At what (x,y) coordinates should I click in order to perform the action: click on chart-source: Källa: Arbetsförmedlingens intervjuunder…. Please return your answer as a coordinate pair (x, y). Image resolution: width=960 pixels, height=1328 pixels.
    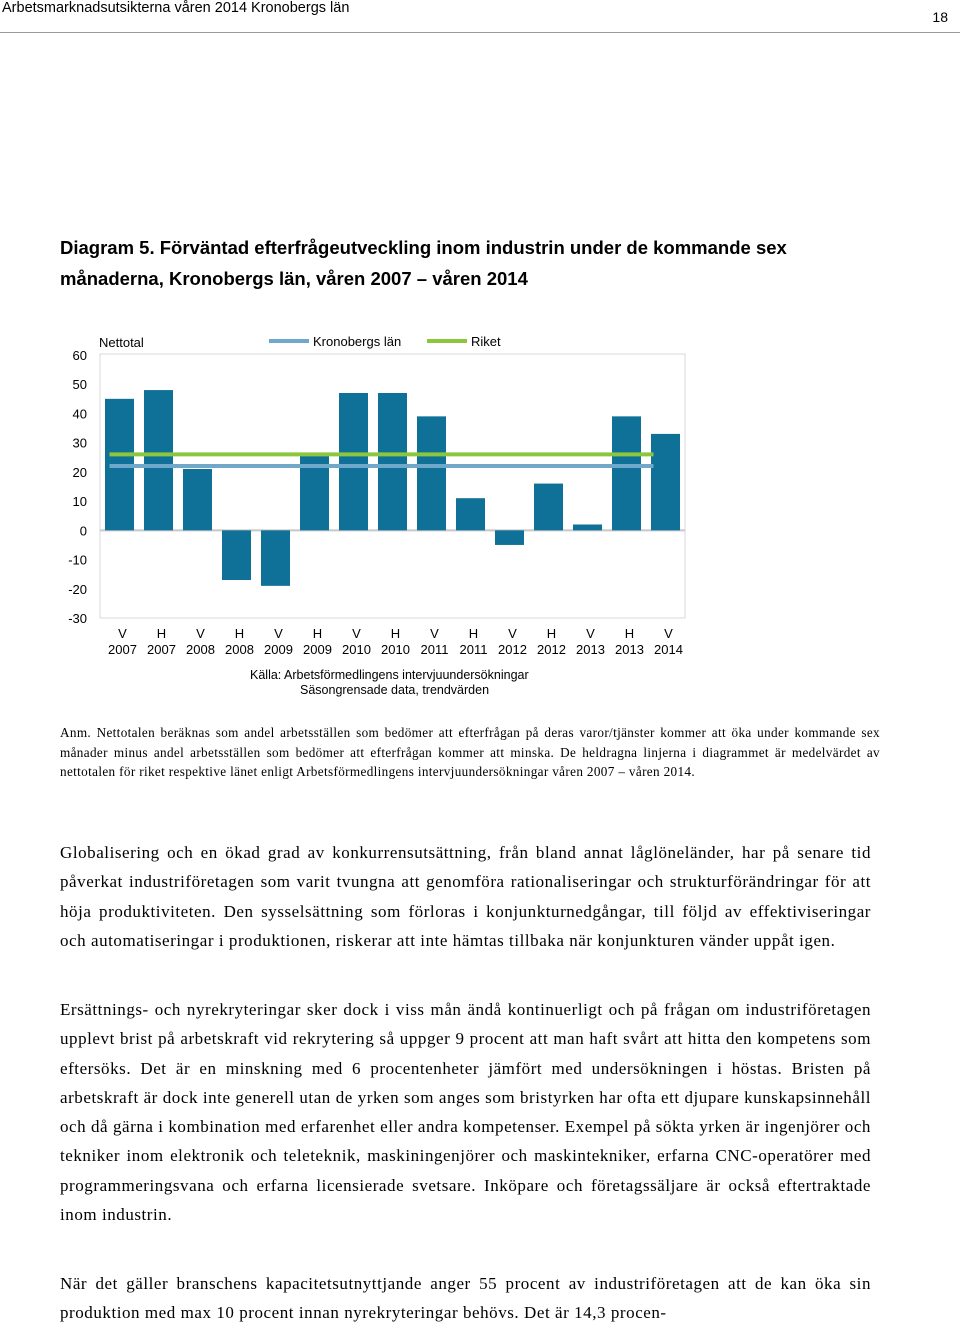
    Looking at the image, I should click on (389, 675).